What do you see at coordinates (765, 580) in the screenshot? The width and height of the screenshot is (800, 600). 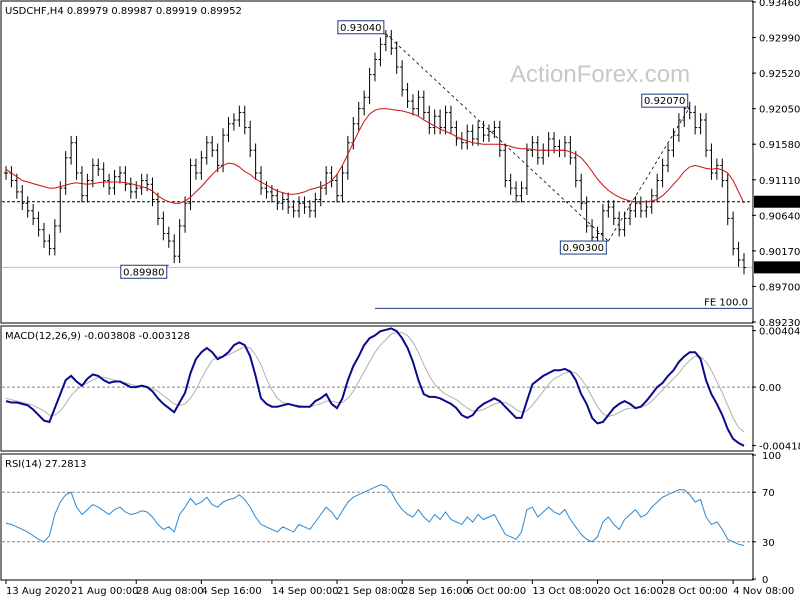 I see `rsi-y-tick-label: 0` at bounding box center [765, 580].